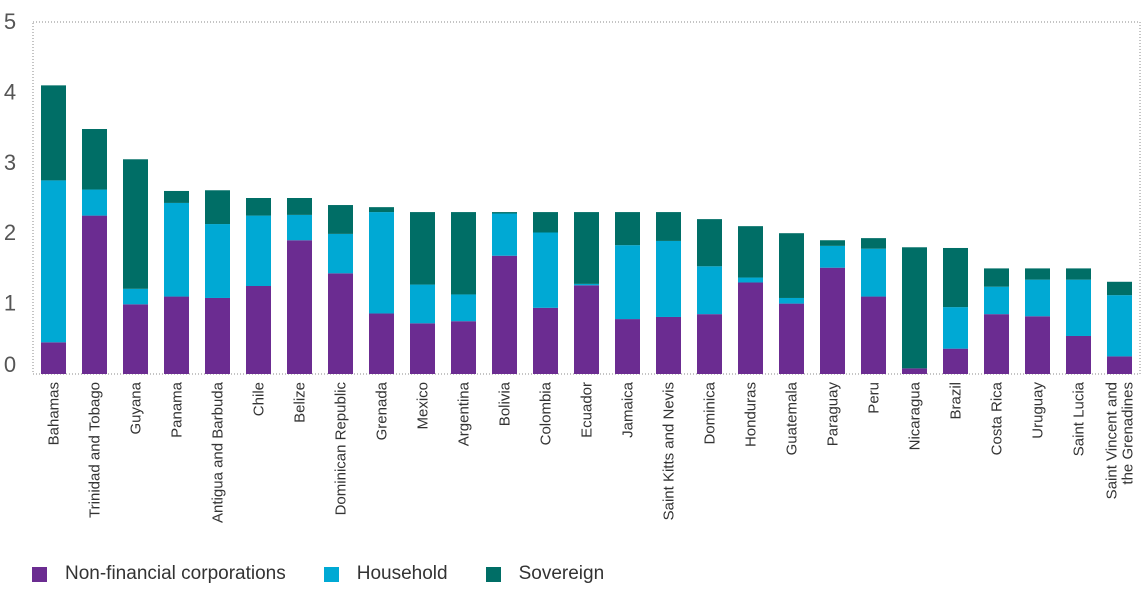 This screenshot has height=600, width=1145. Describe the element at coordinates (423, 406) in the screenshot. I see `x-tick-label-line: Mexico` at that location.